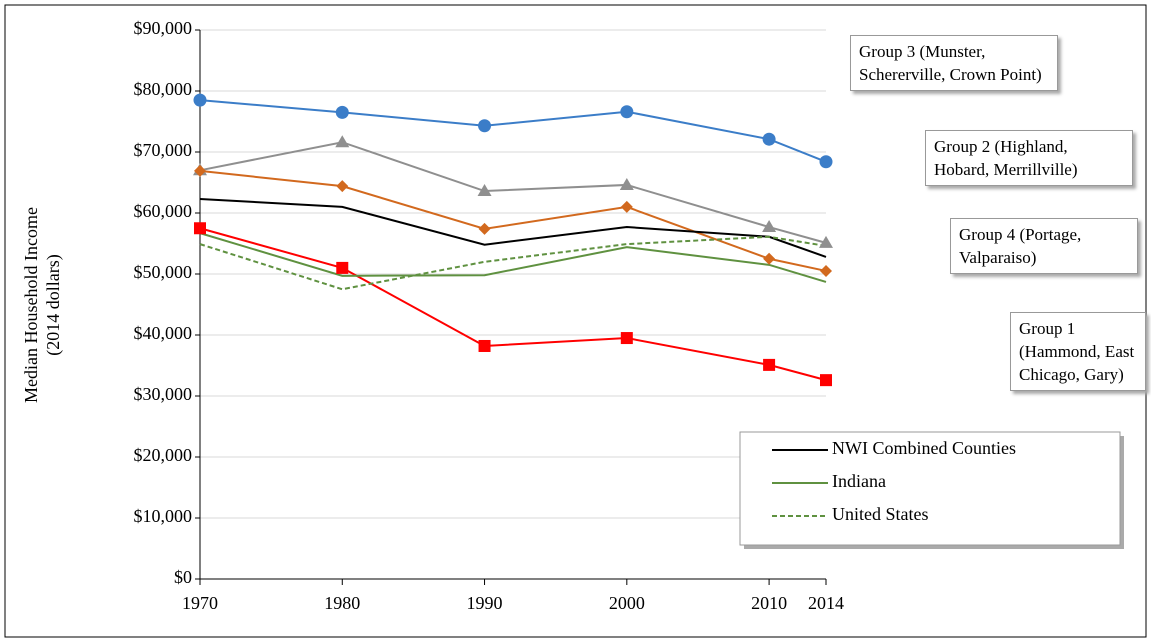  What do you see at coordinates (342, 603) in the screenshot?
I see `x-tick-label: 1980` at bounding box center [342, 603].